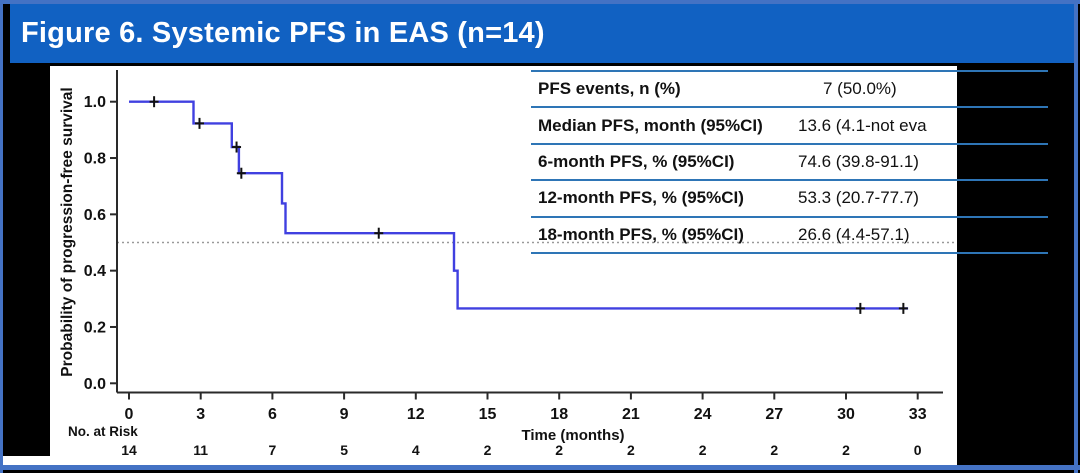 The height and width of the screenshot is (473, 1080). What do you see at coordinates (854, 234) in the screenshot?
I see `stat-value: 26.6 (4.4-57.1)` at bounding box center [854, 234].